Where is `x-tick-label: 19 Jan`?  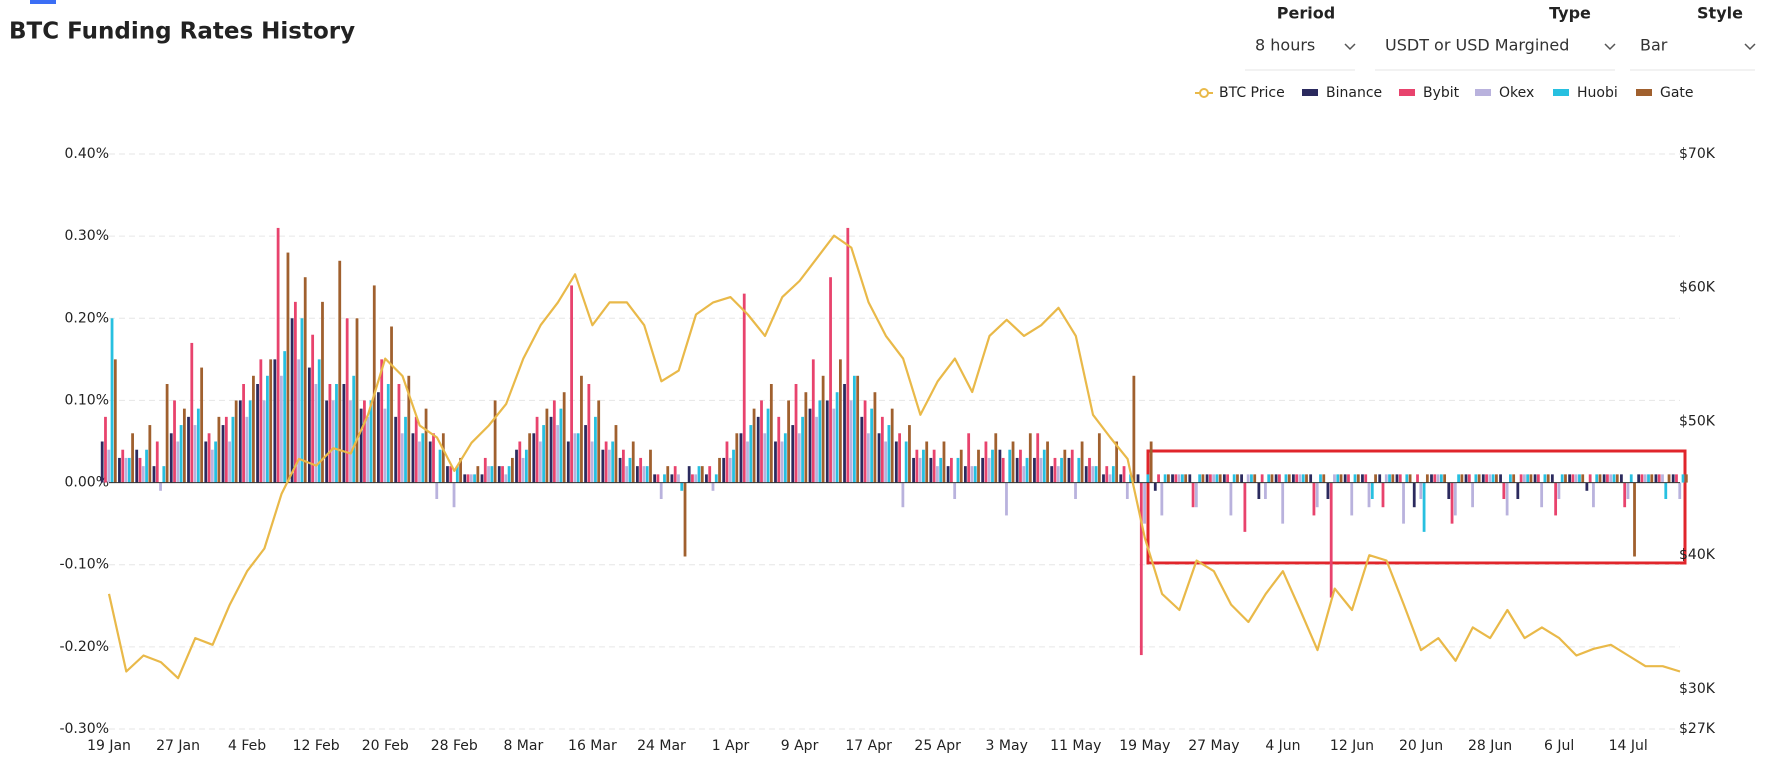
x-tick-label: 19 Jan is located at coordinates (109, 746).